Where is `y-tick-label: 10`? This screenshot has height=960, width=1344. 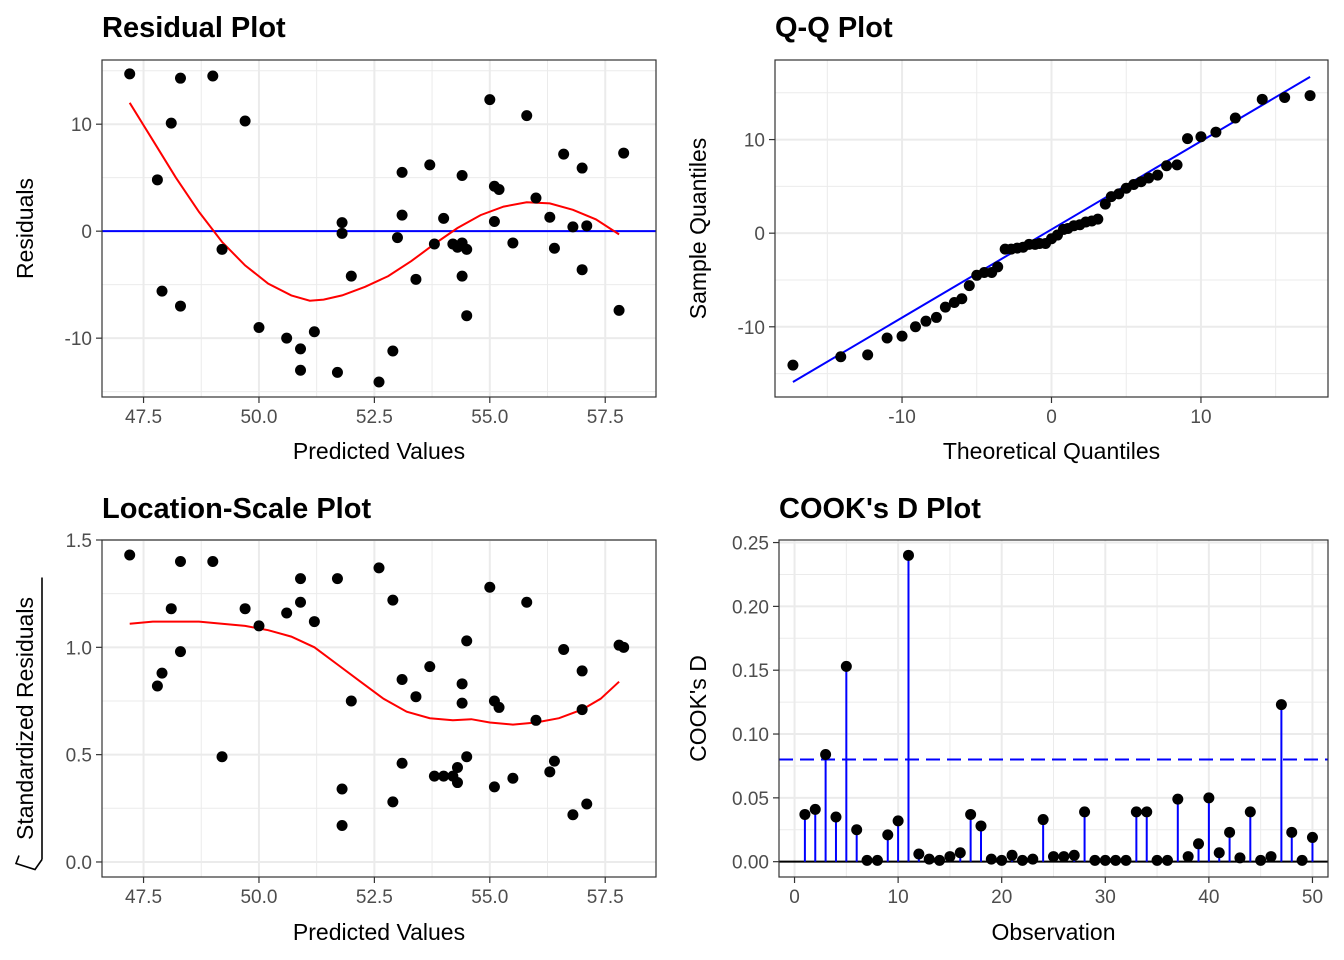
y-tick-label: 10 is located at coordinates (81, 125).